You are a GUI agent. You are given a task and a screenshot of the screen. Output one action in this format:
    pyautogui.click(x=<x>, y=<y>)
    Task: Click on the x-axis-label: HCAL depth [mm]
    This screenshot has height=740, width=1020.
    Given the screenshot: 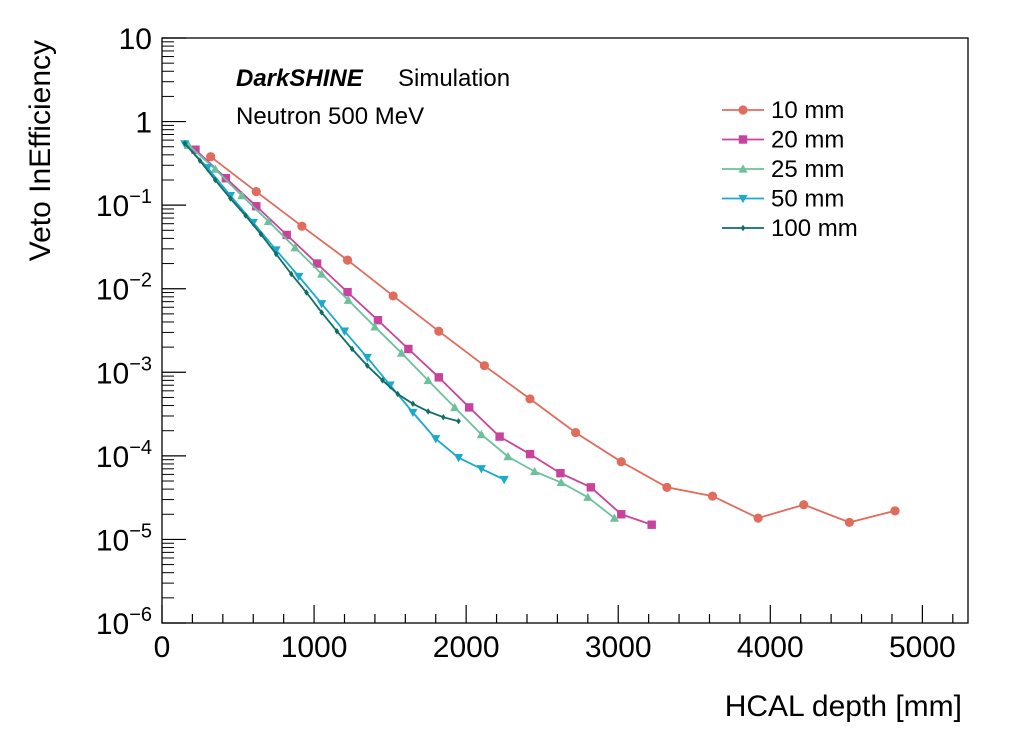 What is the action you would take?
    pyautogui.click(x=843, y=706)
    